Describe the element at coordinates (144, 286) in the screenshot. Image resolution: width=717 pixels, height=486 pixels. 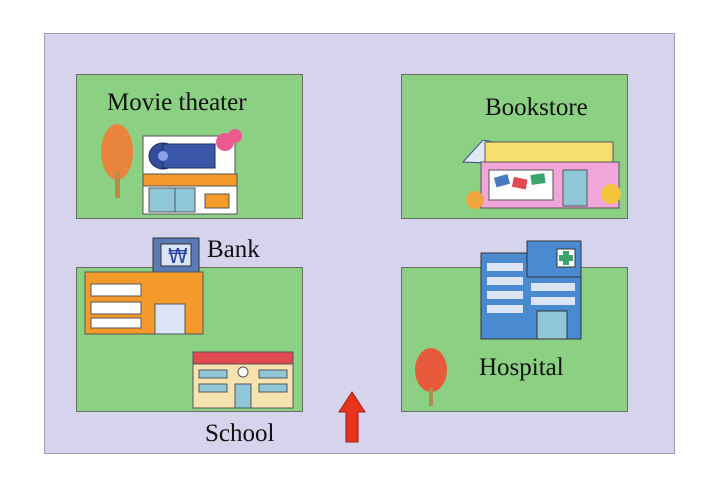
I see `bank-icon` at that location.